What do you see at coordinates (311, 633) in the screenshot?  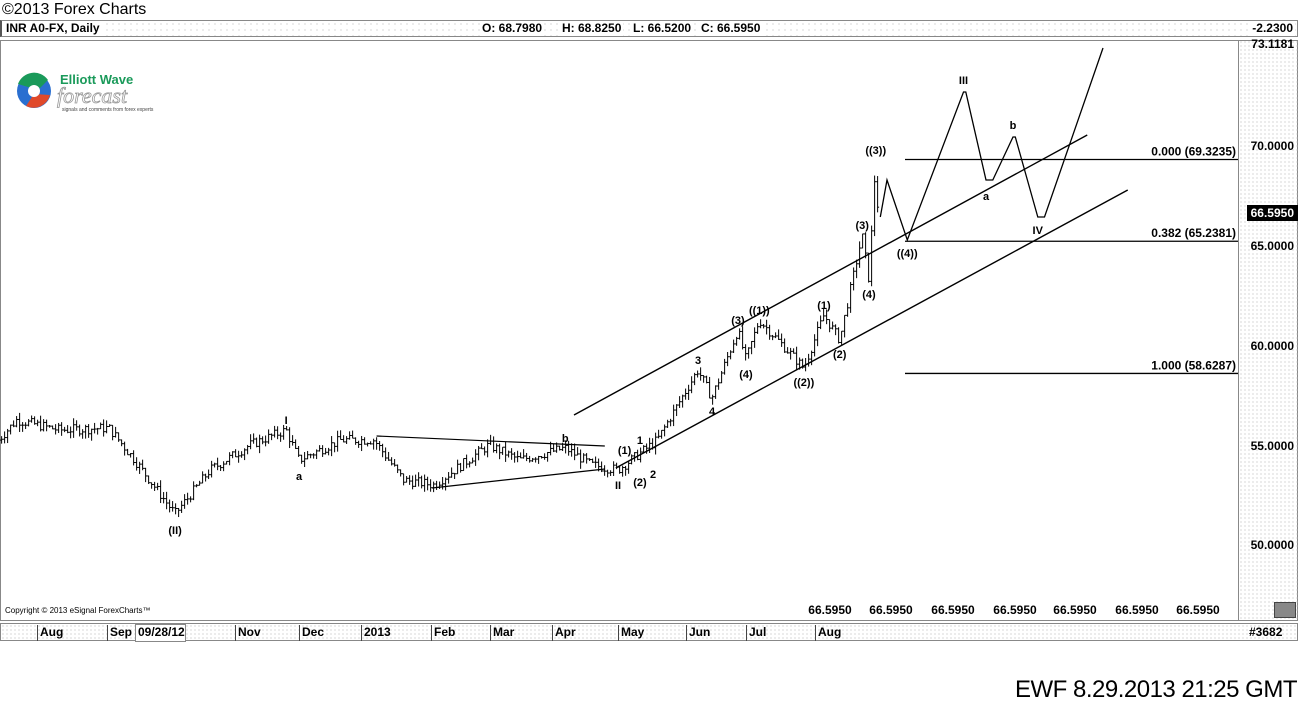 I see `time-label: Dec` at bounding box center [311, 633].